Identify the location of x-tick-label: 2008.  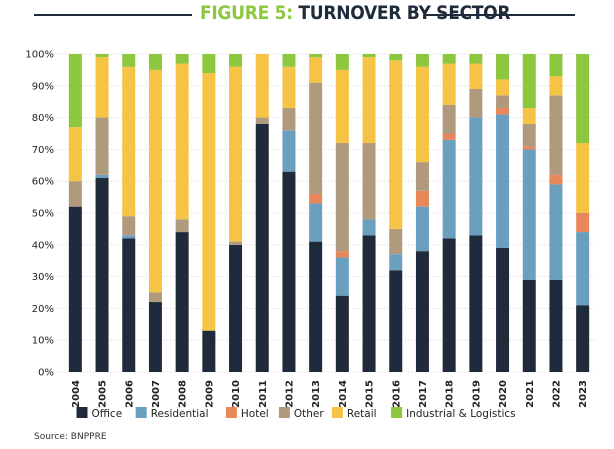
(183, 394).